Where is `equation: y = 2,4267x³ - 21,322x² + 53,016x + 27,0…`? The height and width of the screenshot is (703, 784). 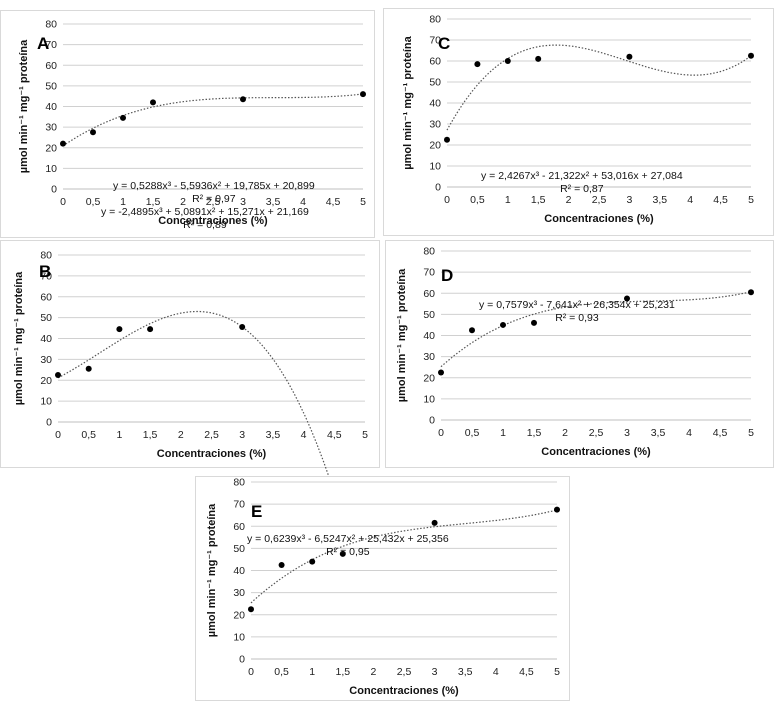 equation: y = 2,4267x³ - 21,322x² + 53,016x + 27,0… is located at coordinates (582, 176).